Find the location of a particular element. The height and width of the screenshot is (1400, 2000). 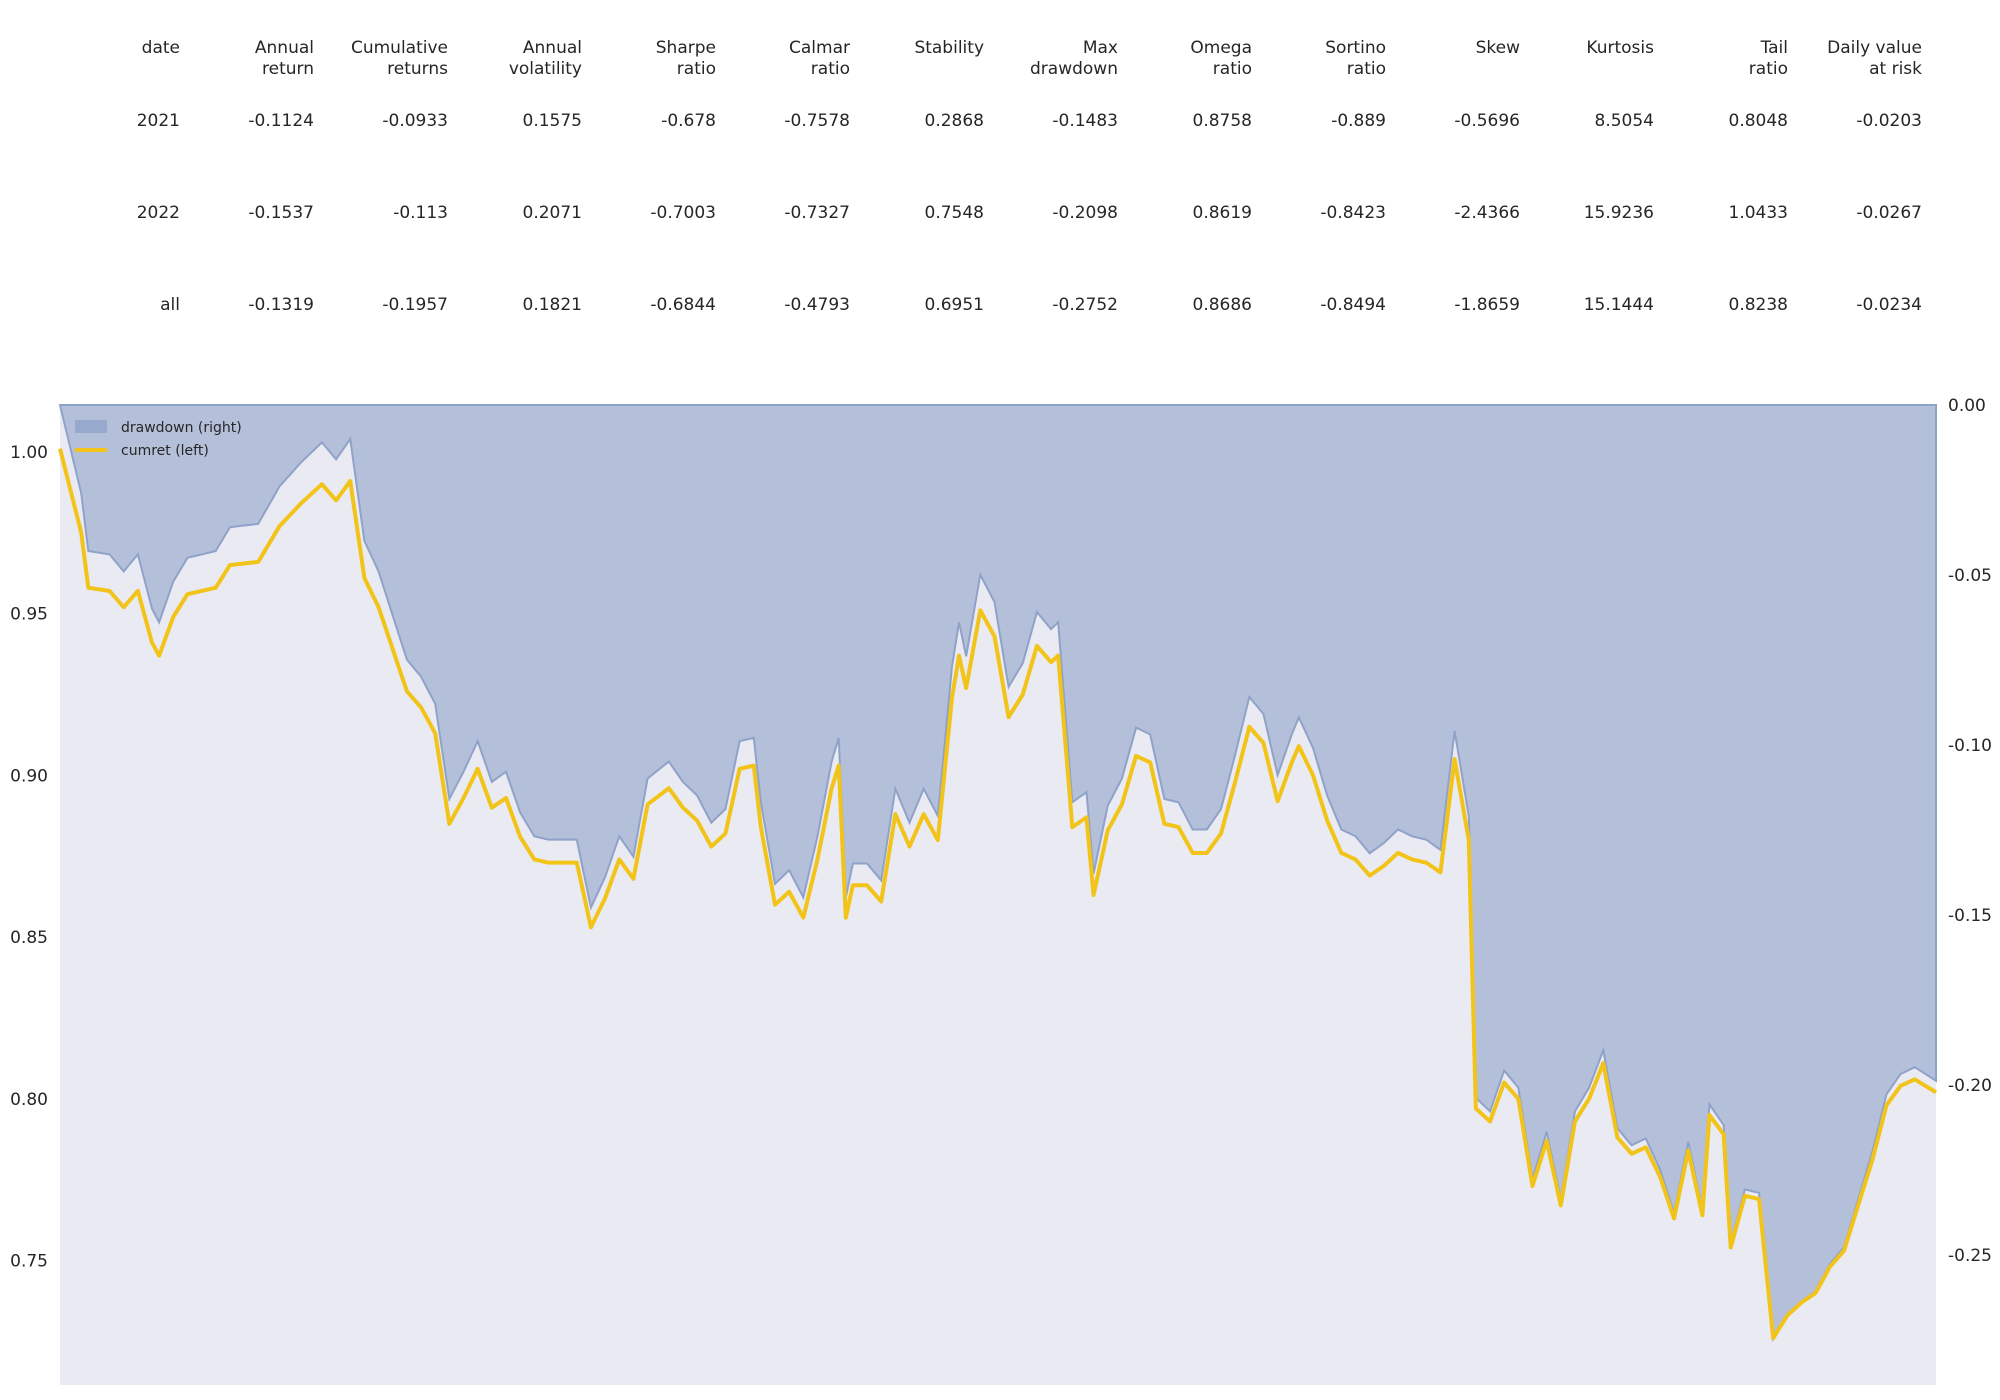

table-cell: -0.1483 is located at coordinates (1085, 121).